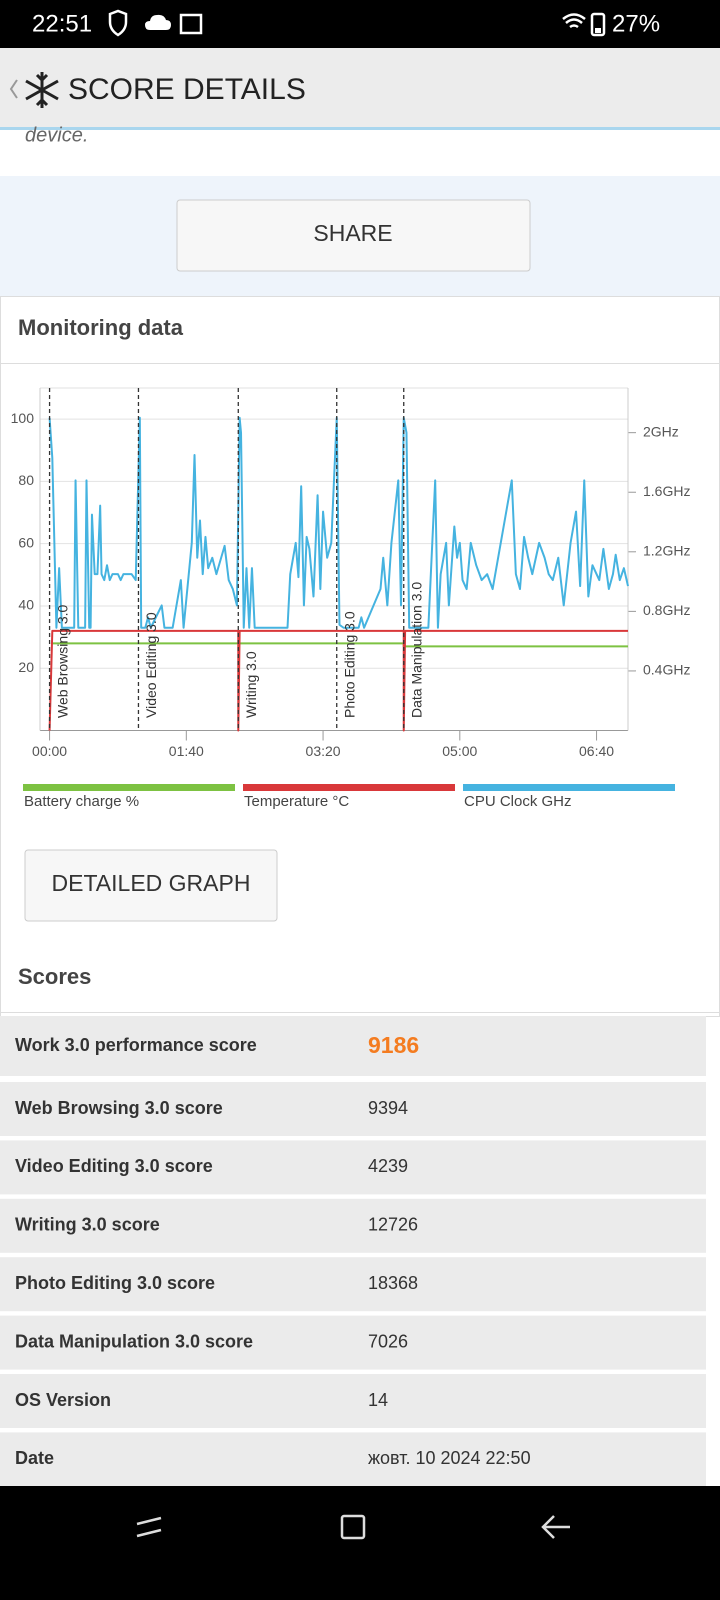 This screenshot has width=720, height=1600. What do you see at coordinates (416, 650) in the screenshot?
I see `test-marker-label: Data Manipulation 3.0` at bounding box center [416, 650].